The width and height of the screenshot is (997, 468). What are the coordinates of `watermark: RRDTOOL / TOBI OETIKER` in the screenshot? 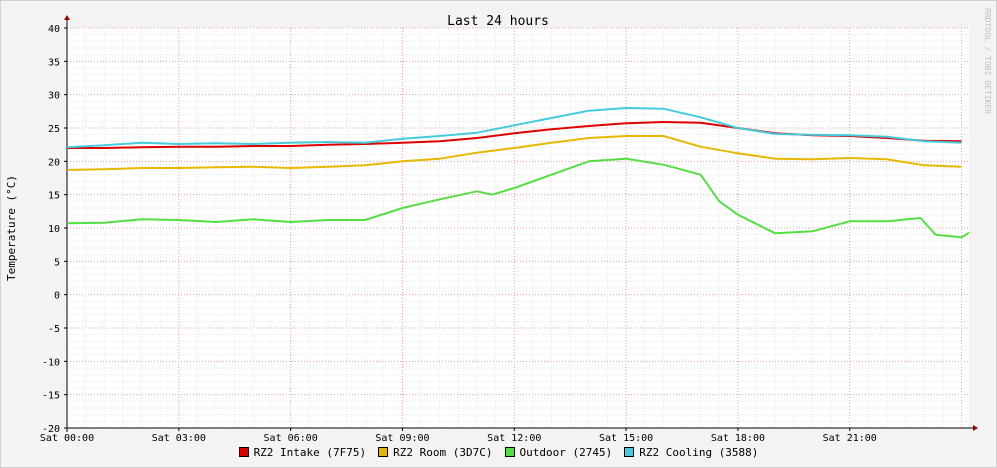 It's located at (987, 61).